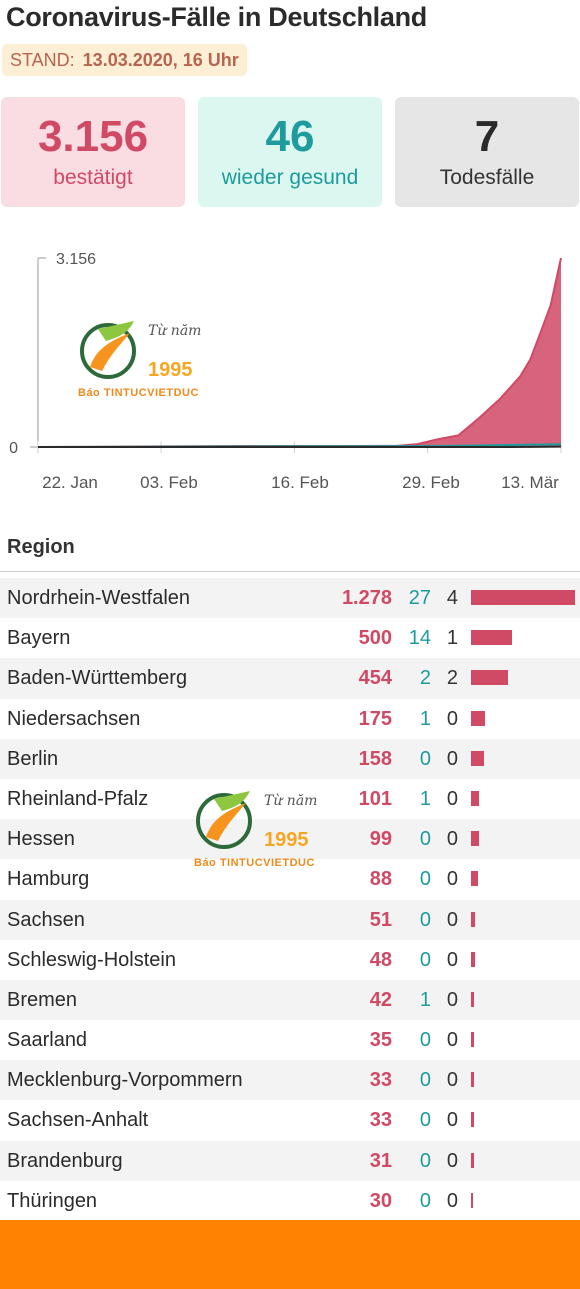  I want to click on y-tick-label: 3.156, so click(76, 259).